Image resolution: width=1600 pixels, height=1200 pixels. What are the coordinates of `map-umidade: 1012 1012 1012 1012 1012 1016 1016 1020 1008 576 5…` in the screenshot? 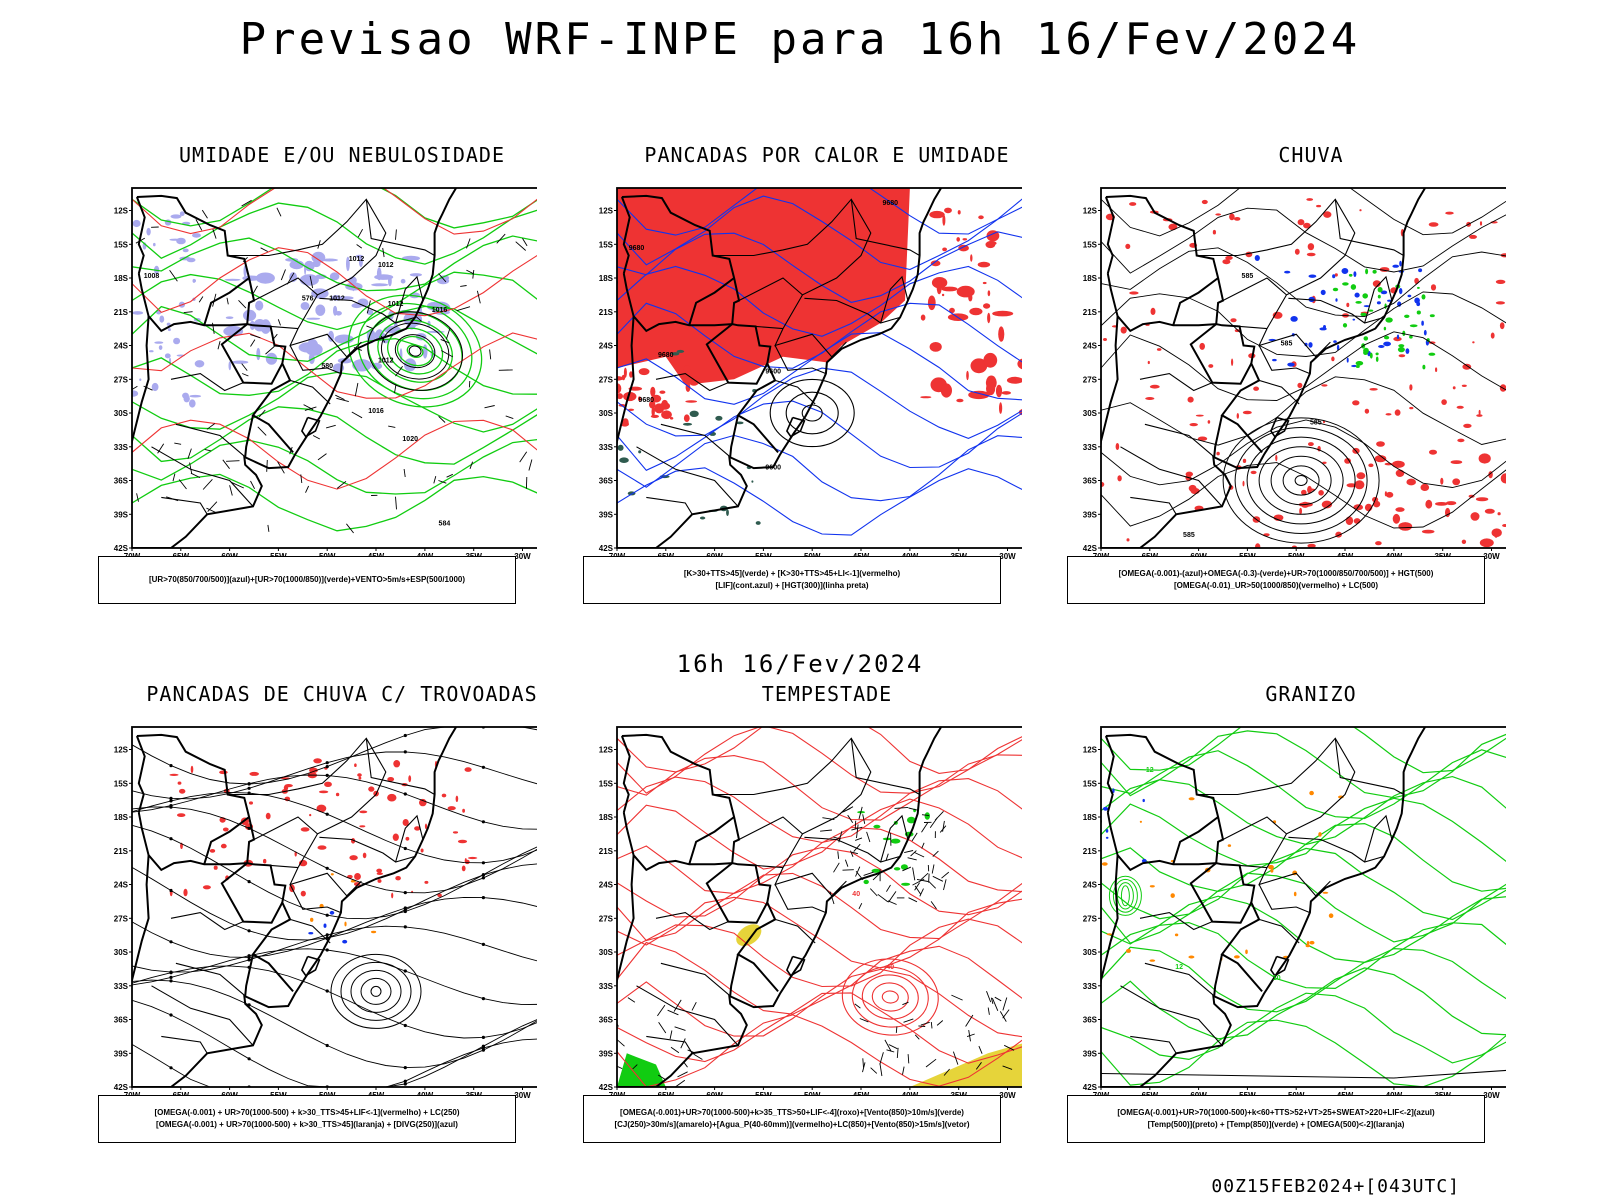 It's located at (325, 374).